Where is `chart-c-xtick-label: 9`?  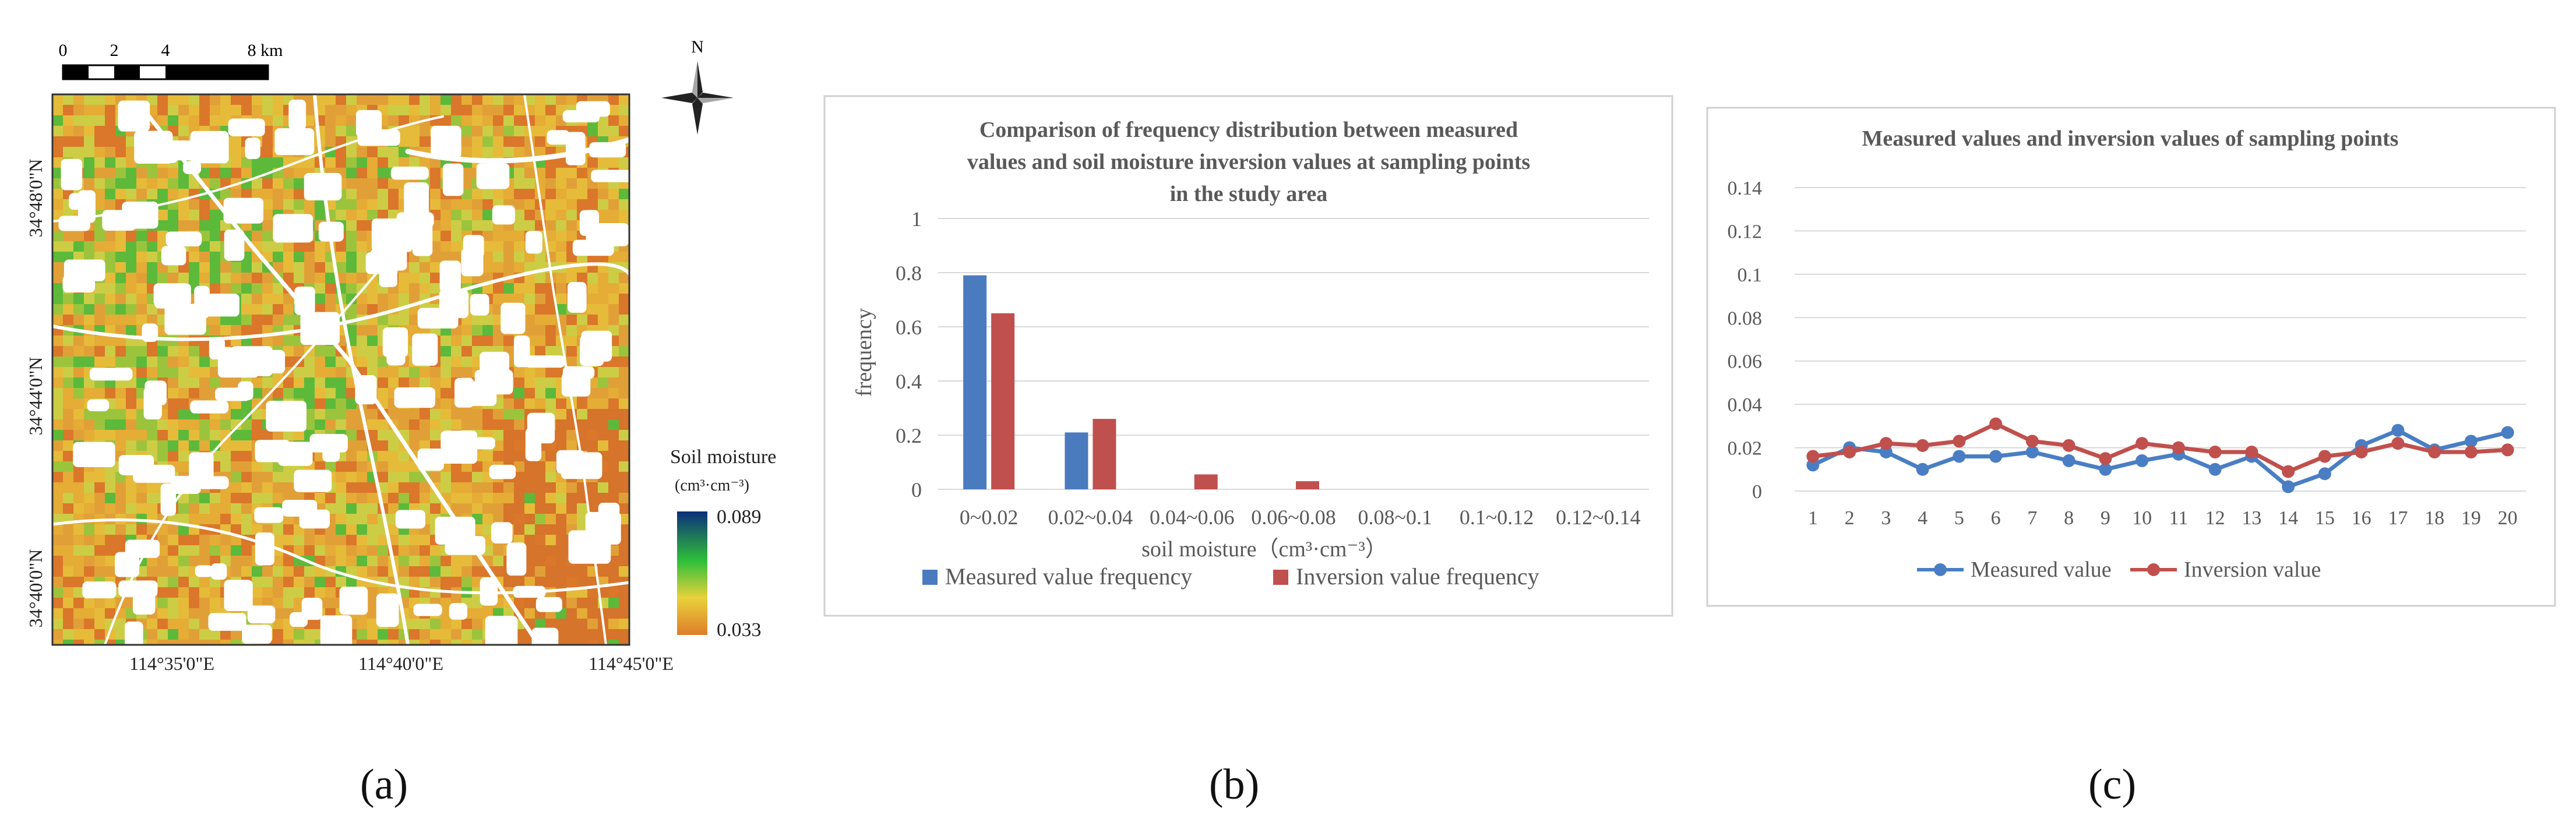
chart-c-xtick-label: 9 is located at coordinates (2105, 518).